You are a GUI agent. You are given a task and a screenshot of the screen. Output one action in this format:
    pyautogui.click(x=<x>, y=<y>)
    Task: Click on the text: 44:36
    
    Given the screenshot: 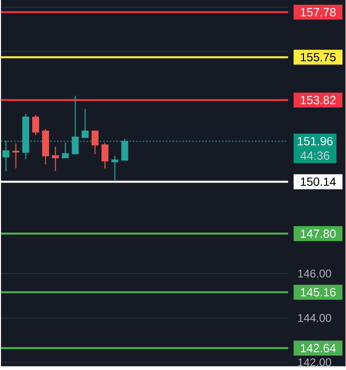 What is the action you would take?
    pyautogui.click(x=315, y=155)
    